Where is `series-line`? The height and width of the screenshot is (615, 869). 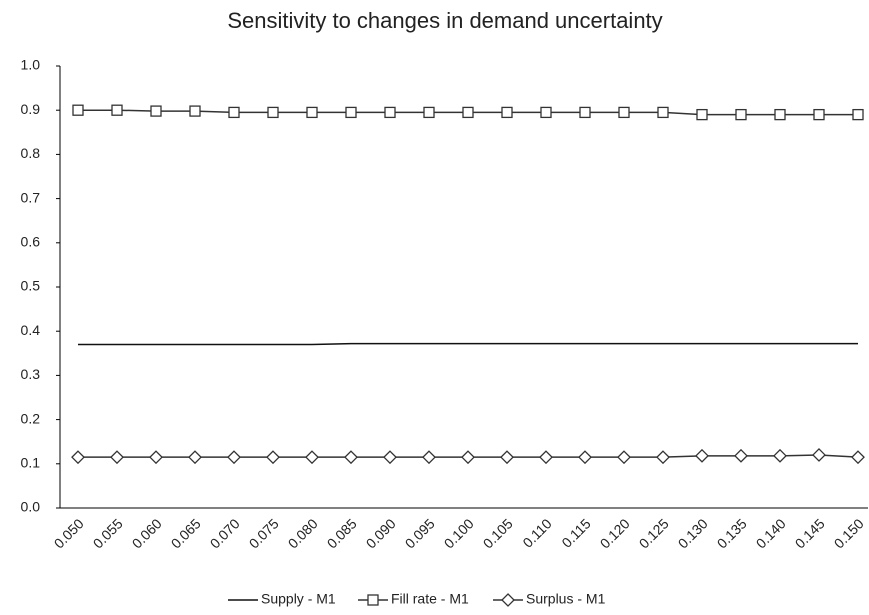
series-line is located at coordinates (468, 344).